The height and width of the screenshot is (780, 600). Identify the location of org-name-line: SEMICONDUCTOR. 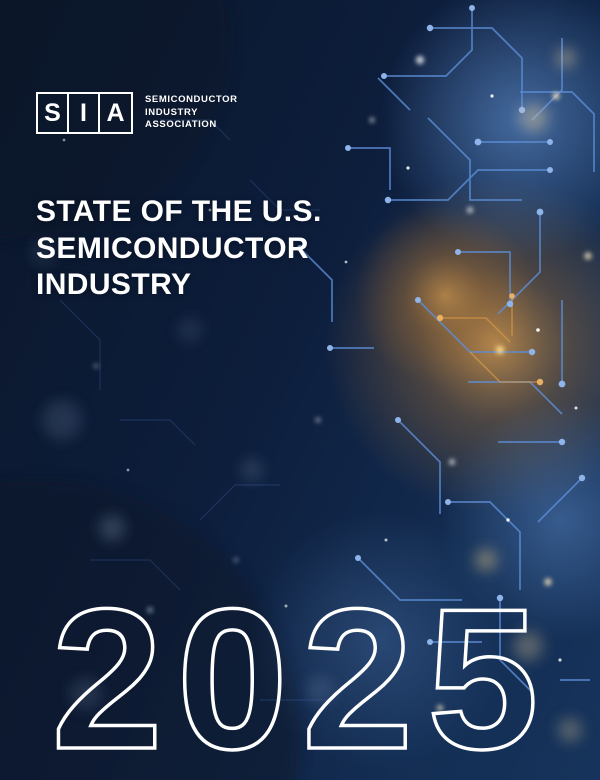
(191, 100).